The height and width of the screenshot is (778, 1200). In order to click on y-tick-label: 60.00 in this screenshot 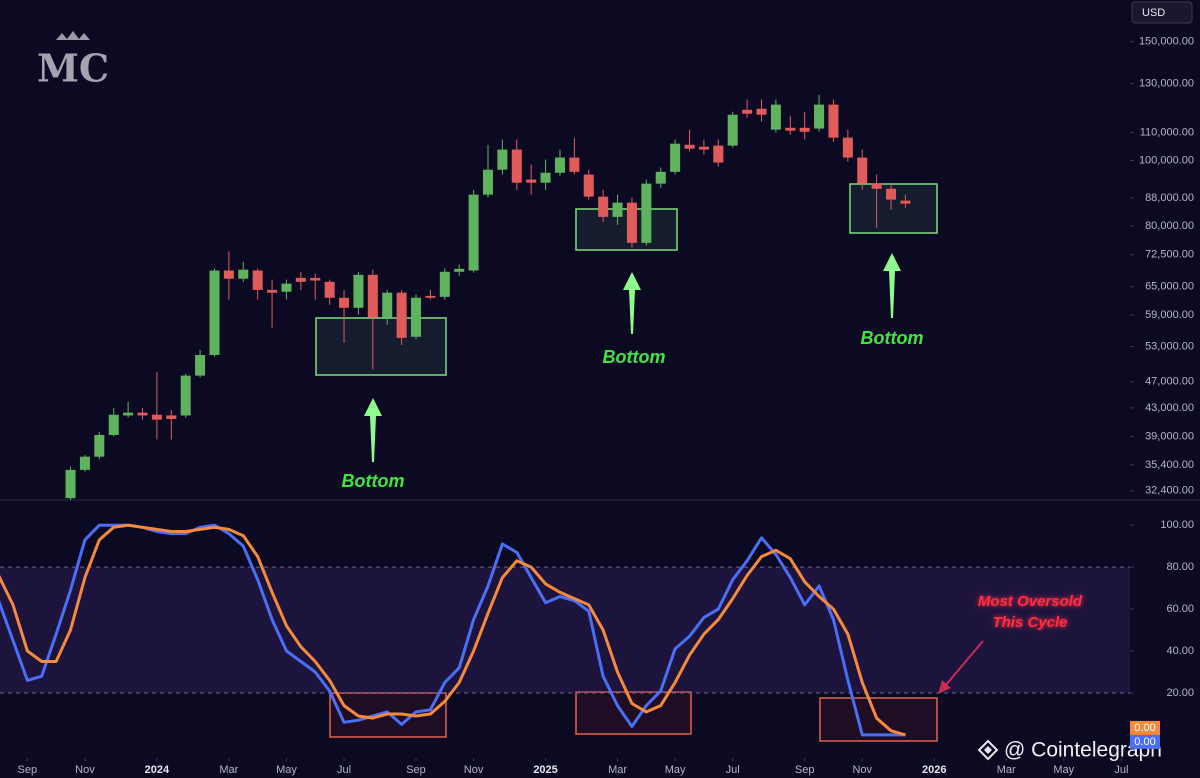, I will do `click(1180, 609)`.